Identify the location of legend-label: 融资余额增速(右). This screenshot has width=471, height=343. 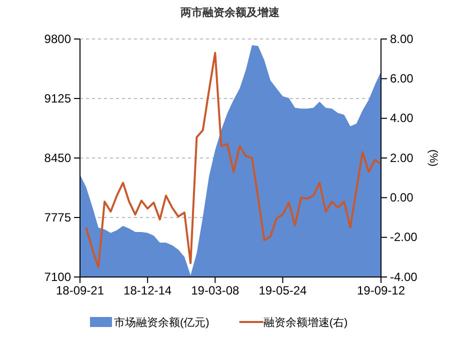
(305, 322).